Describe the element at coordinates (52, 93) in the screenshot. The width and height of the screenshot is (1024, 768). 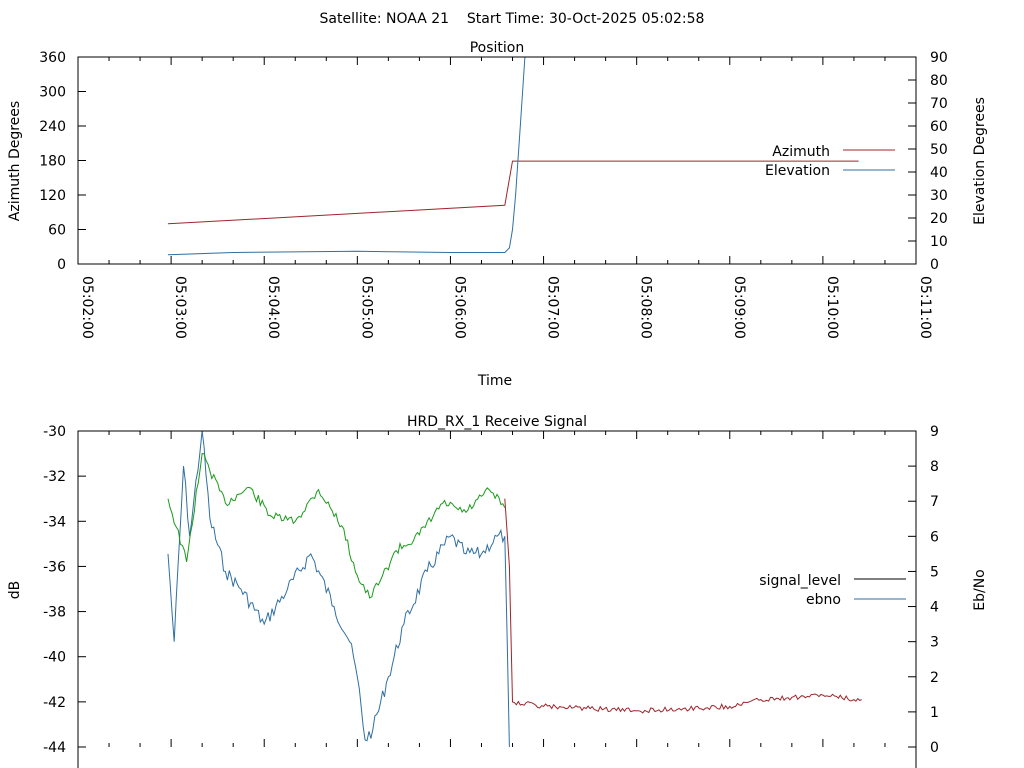
I see `y-tick-label: 300` at that location.